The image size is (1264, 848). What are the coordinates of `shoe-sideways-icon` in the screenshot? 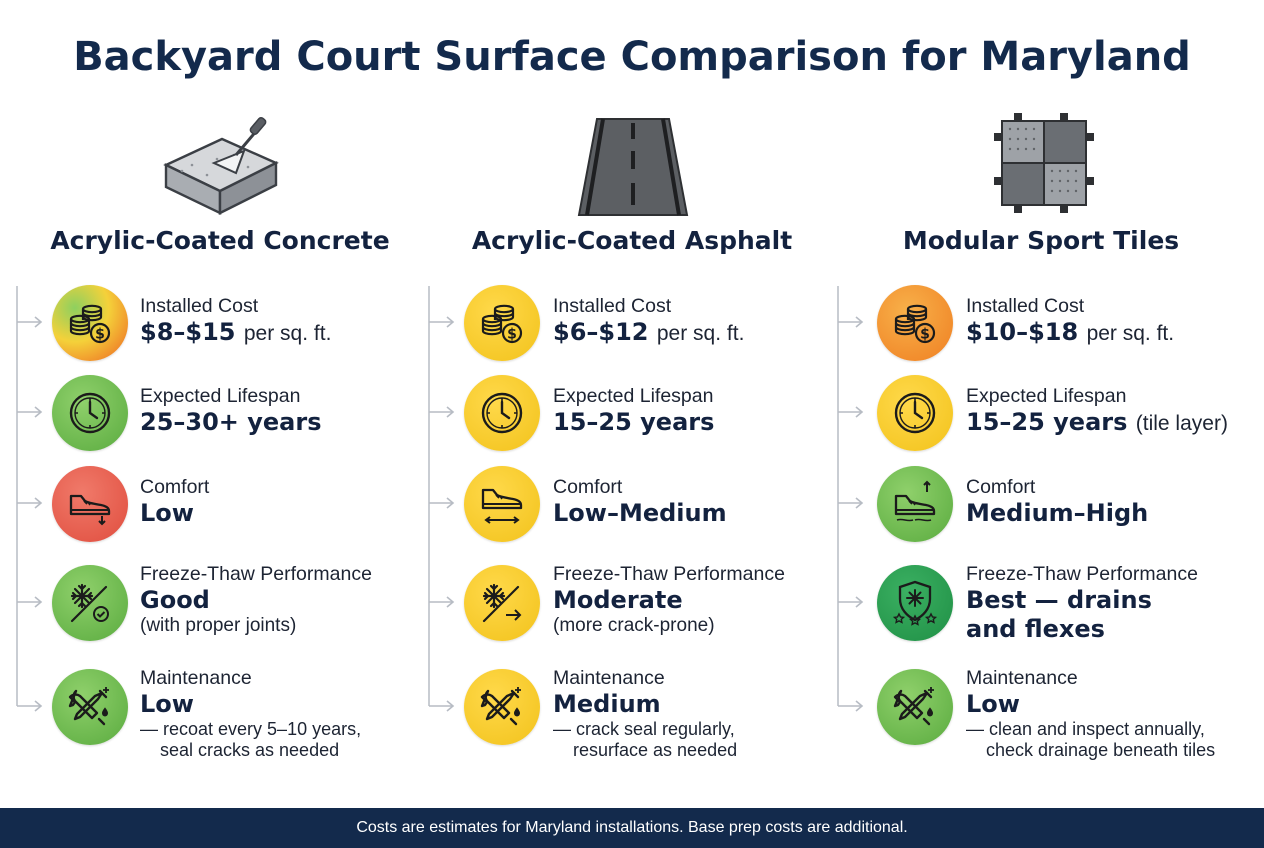 It's located at (502, 506).